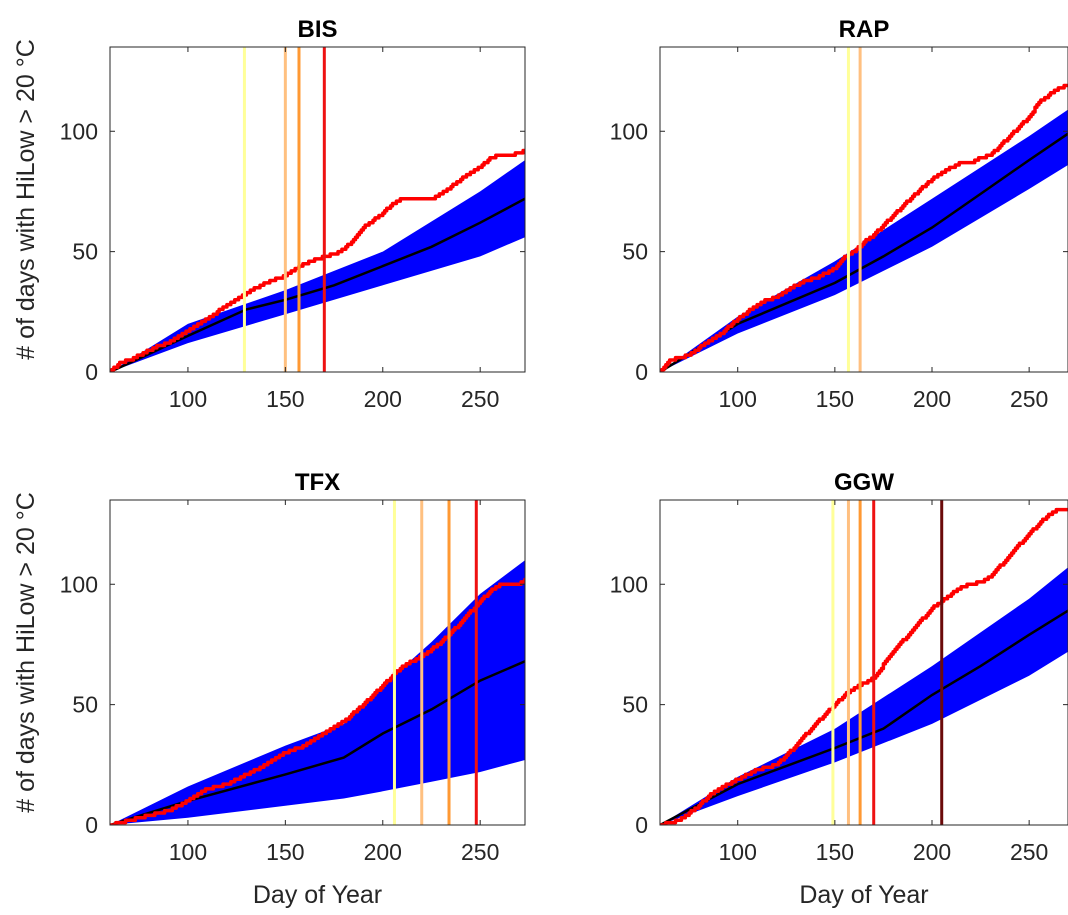  What do you see at coordinates (317, 29) in the screenshot?
I see `chart-title: BIS` at bounding box center [317, 29].